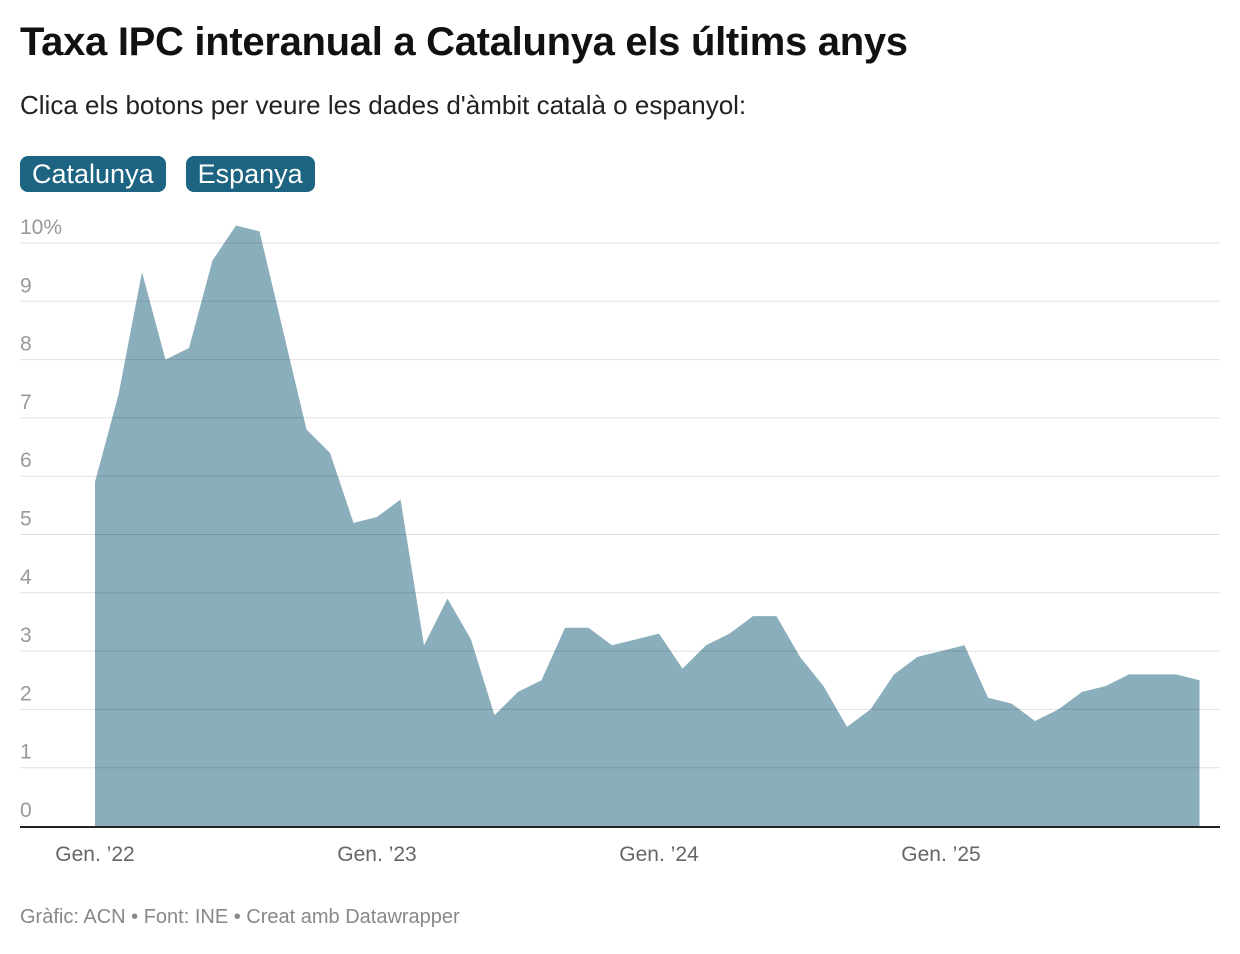  What do you see at coordinates (250, 174) in the screenshot?
I see `espanya-button: Espanya` at bounding box center [250, 174].